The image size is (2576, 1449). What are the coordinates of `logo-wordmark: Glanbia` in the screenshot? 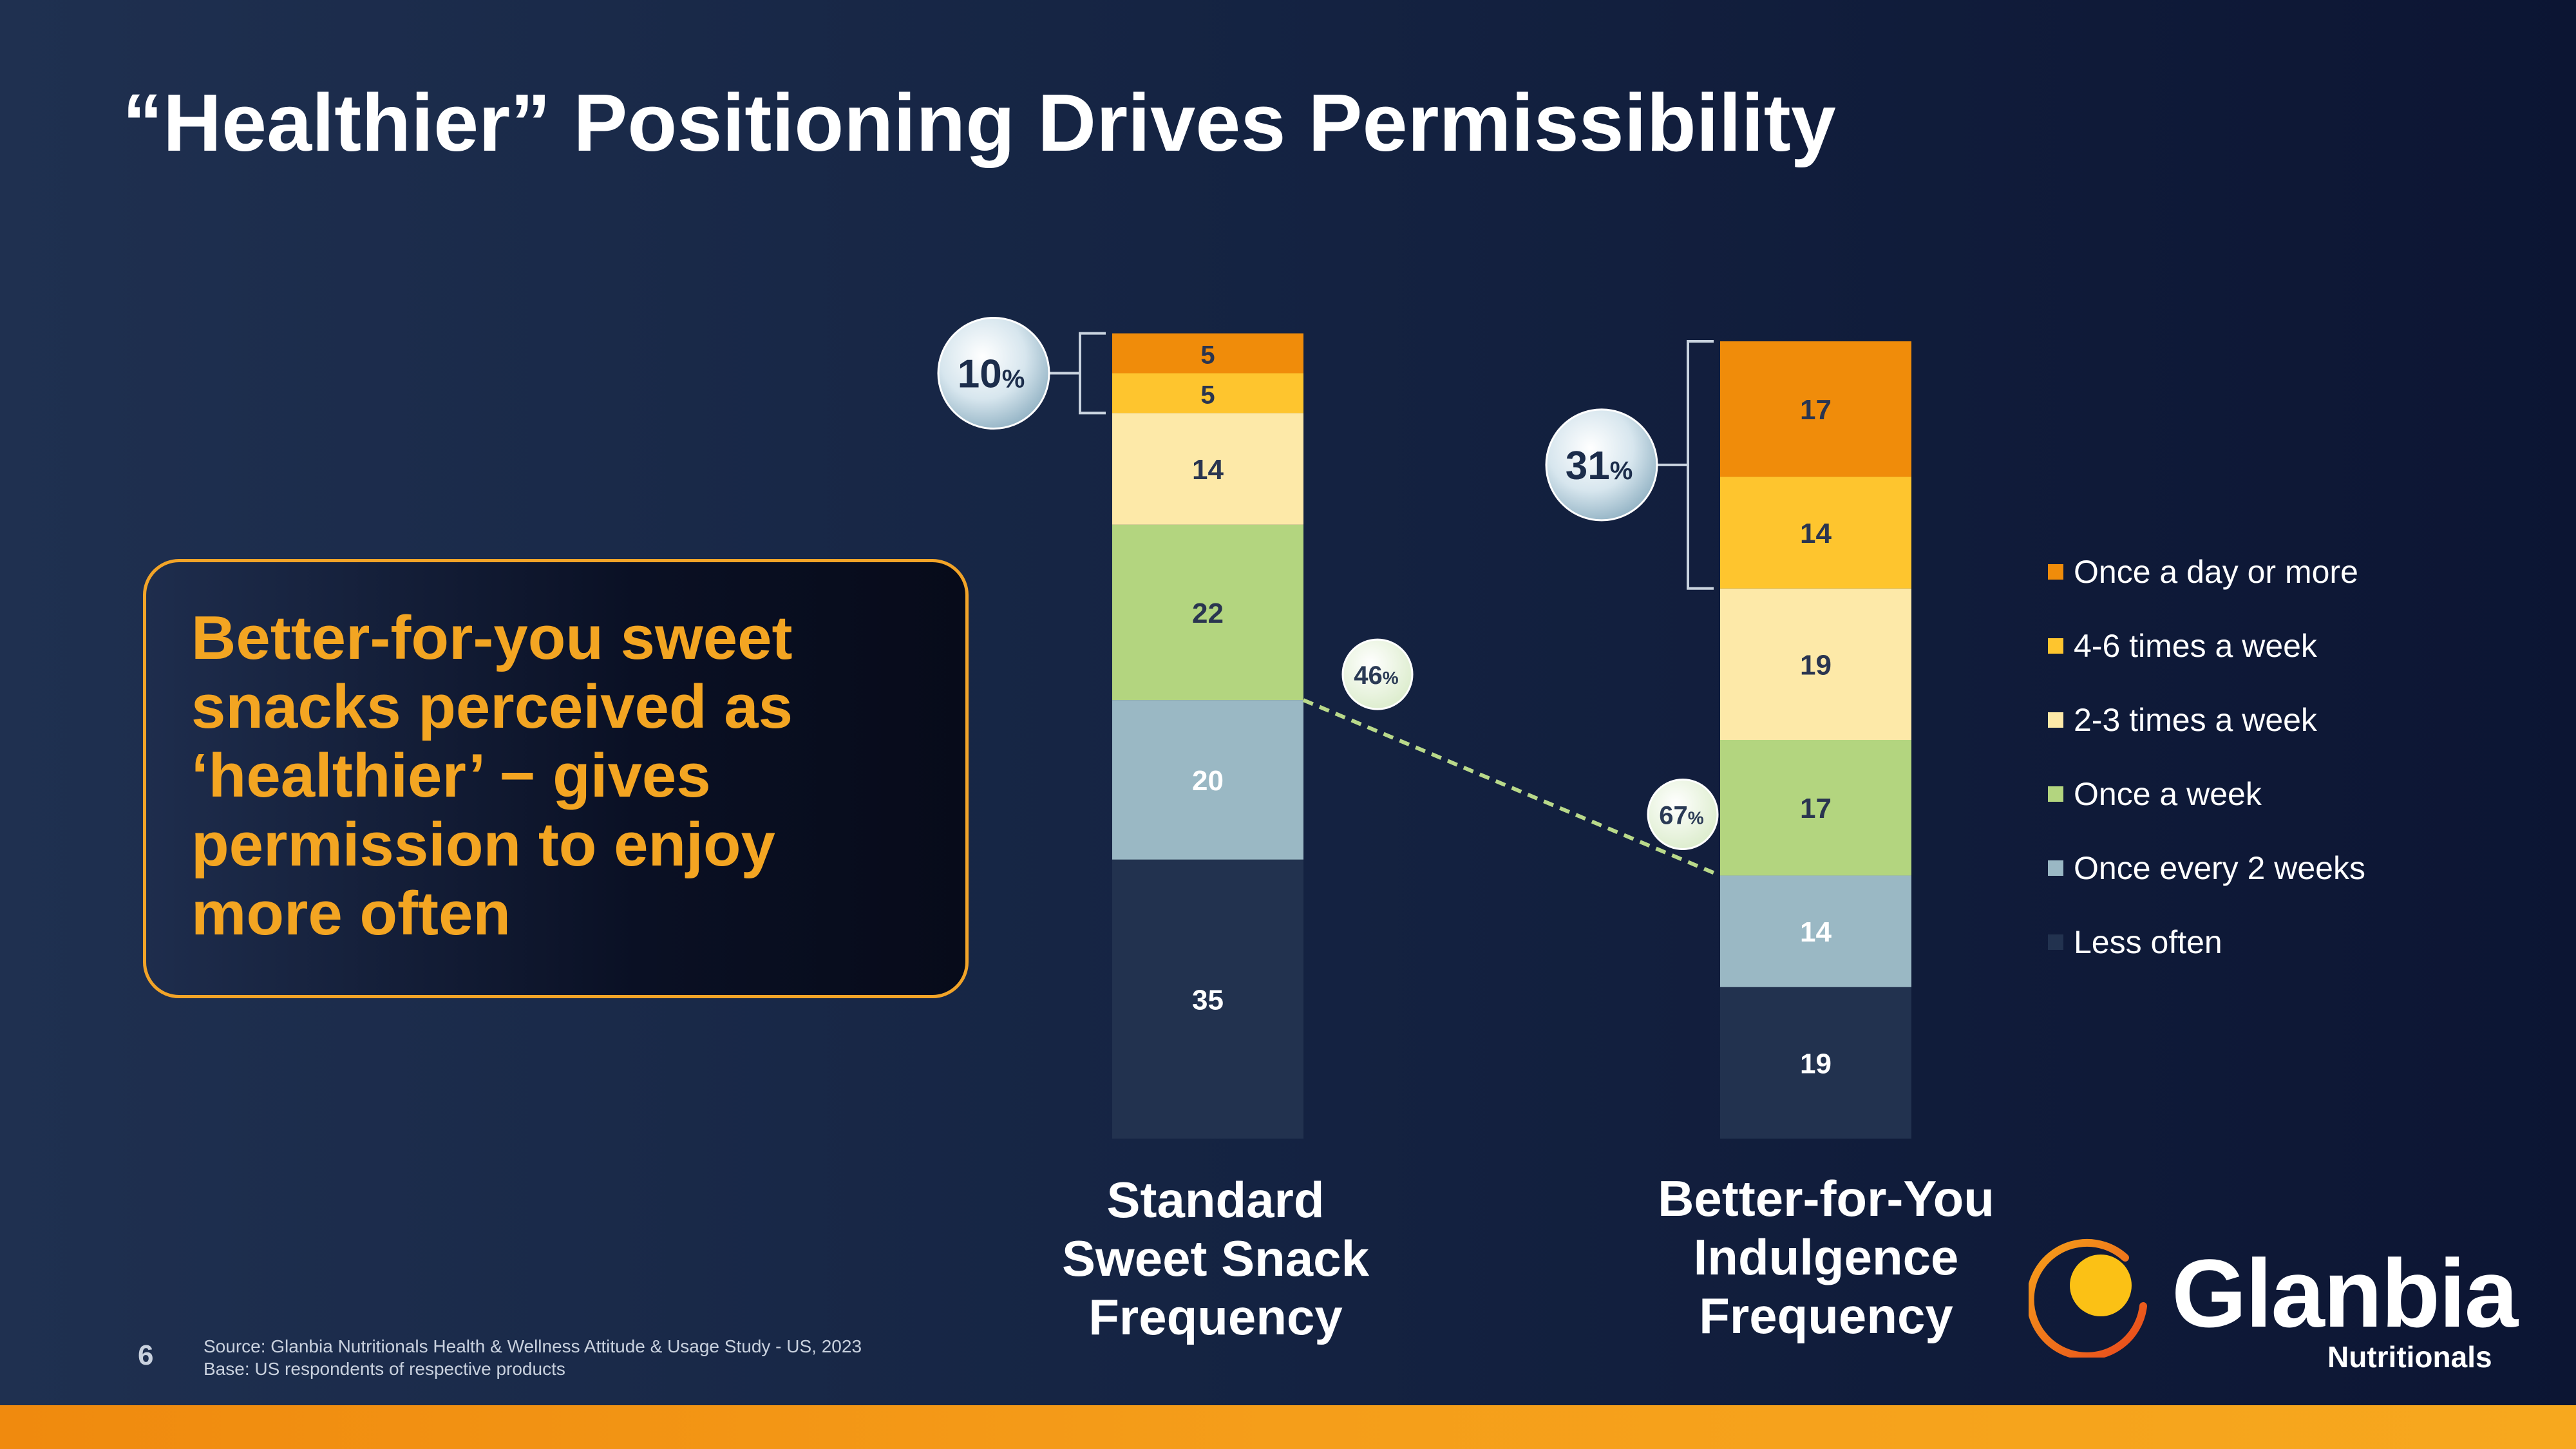 It's located at (2345, 1293).